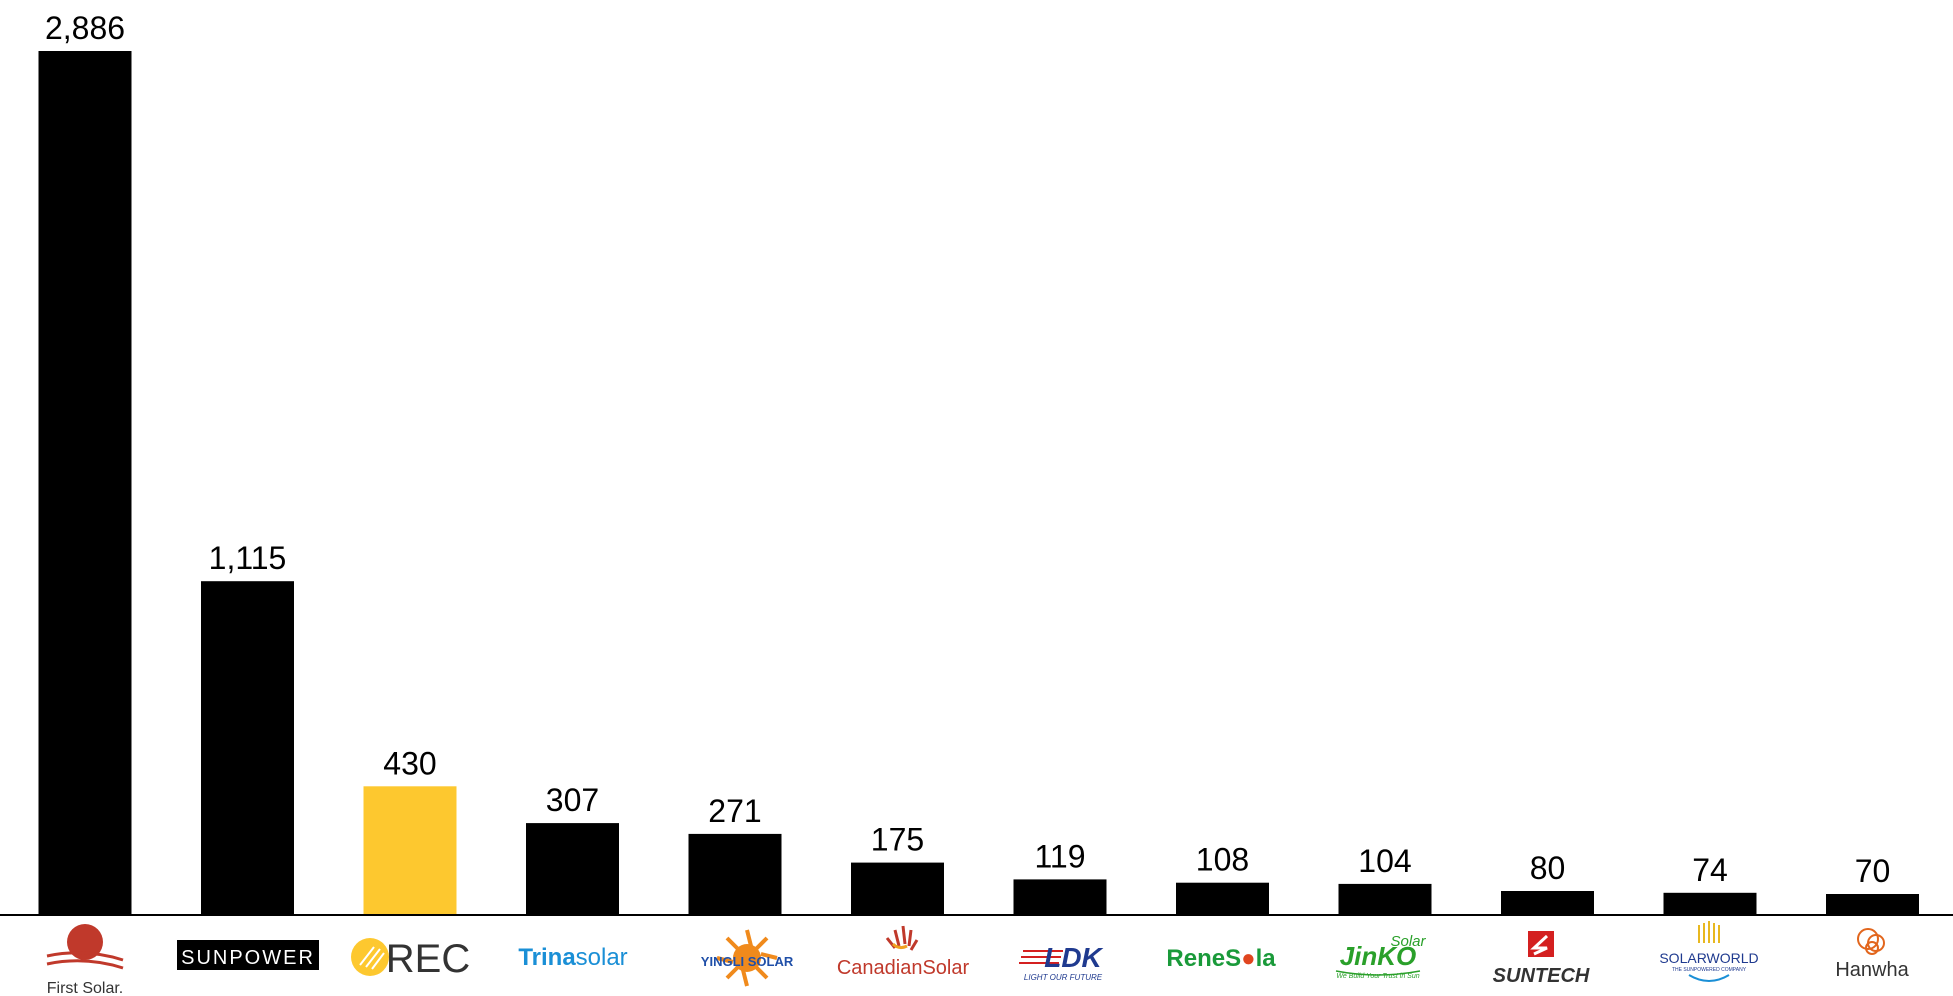 Image resolution: width=1953 pixels, height=996 pixels. What do you see at coordinates (428, 959) in the screenshot?
I see `rec-logo-text: REC` at bounding box center [428, 959].